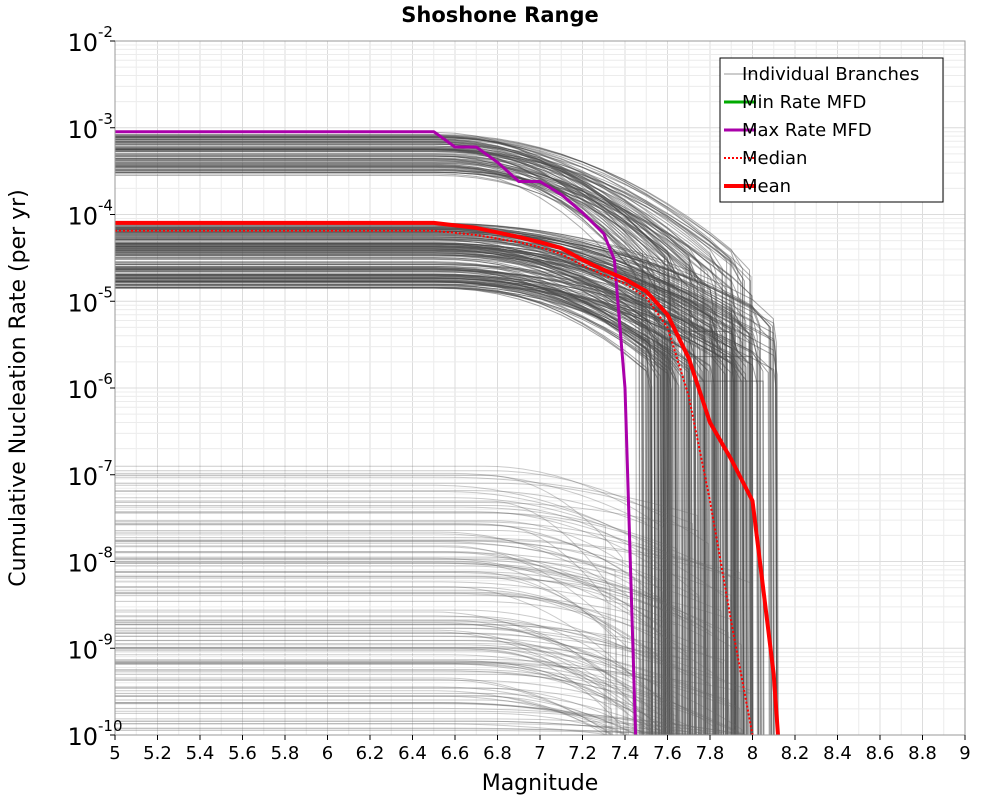 The width and height of the screenshot is (1000, 800). What do you see at coordinates (157, 753) in the screenshot?
I see `x-tick-label: 5.2` at bounding box center [157, 753].